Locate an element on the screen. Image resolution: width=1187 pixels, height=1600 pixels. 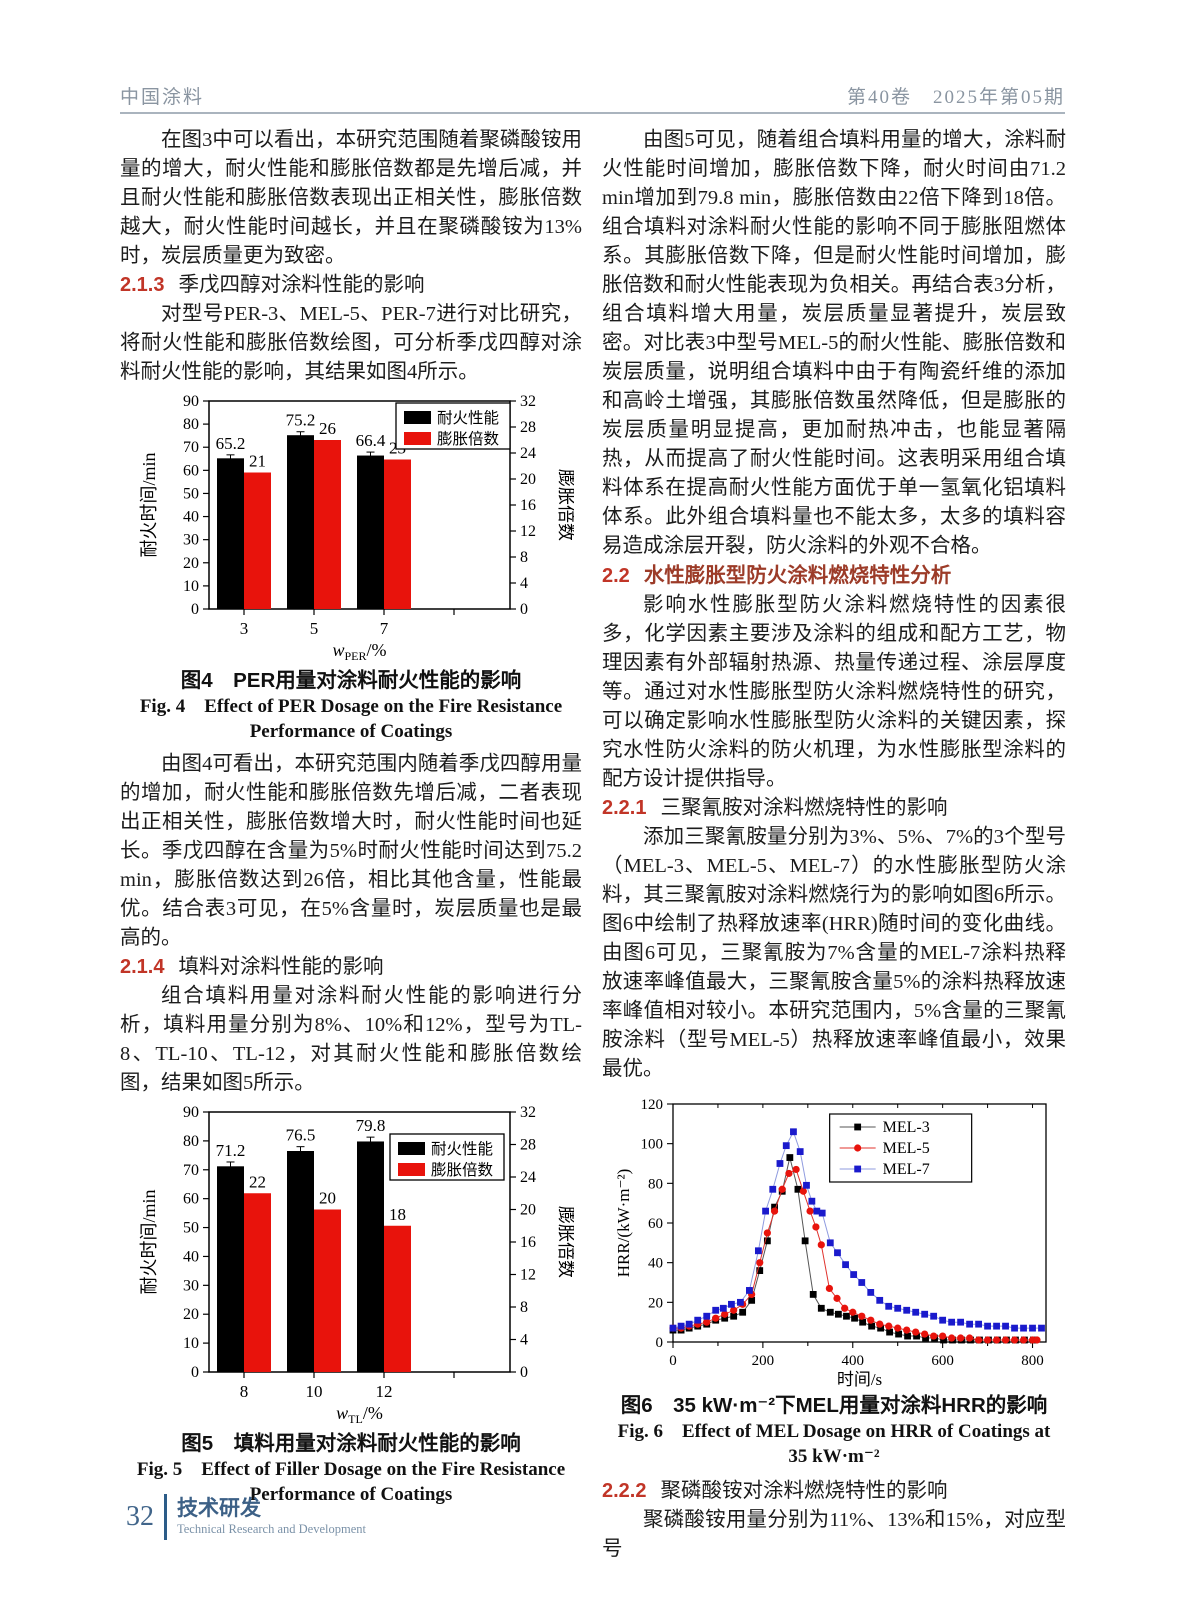
journal-name: 中国涂料 is located at coordinates (162, 97).